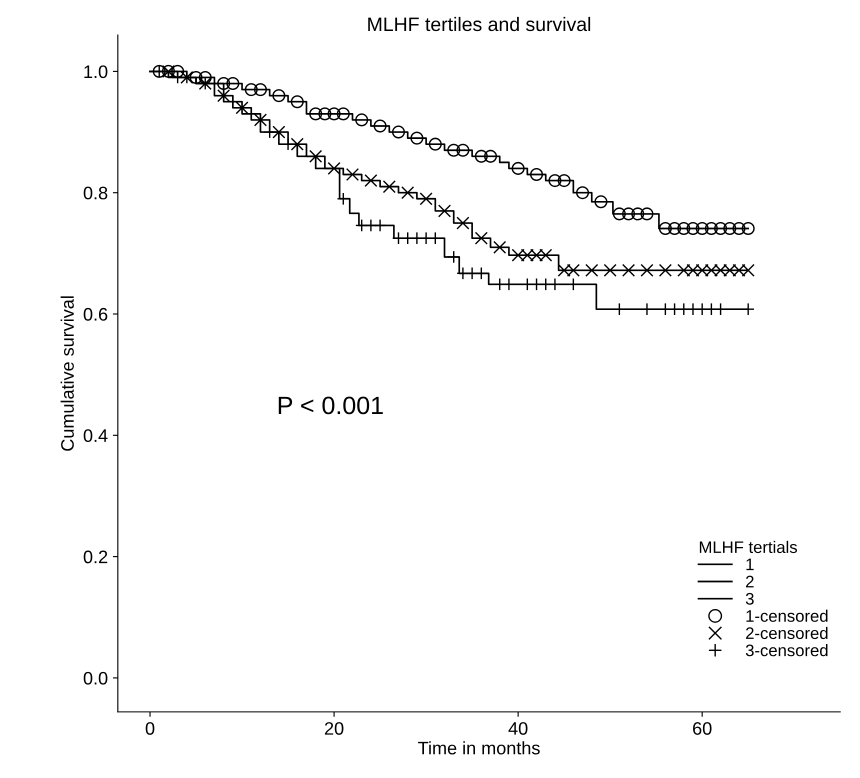 The image size is (860, 778). Describe the element at coordinates (479, 24) in the screenshot. I see `chart-title: MLHF tertiles and survival` at that location.